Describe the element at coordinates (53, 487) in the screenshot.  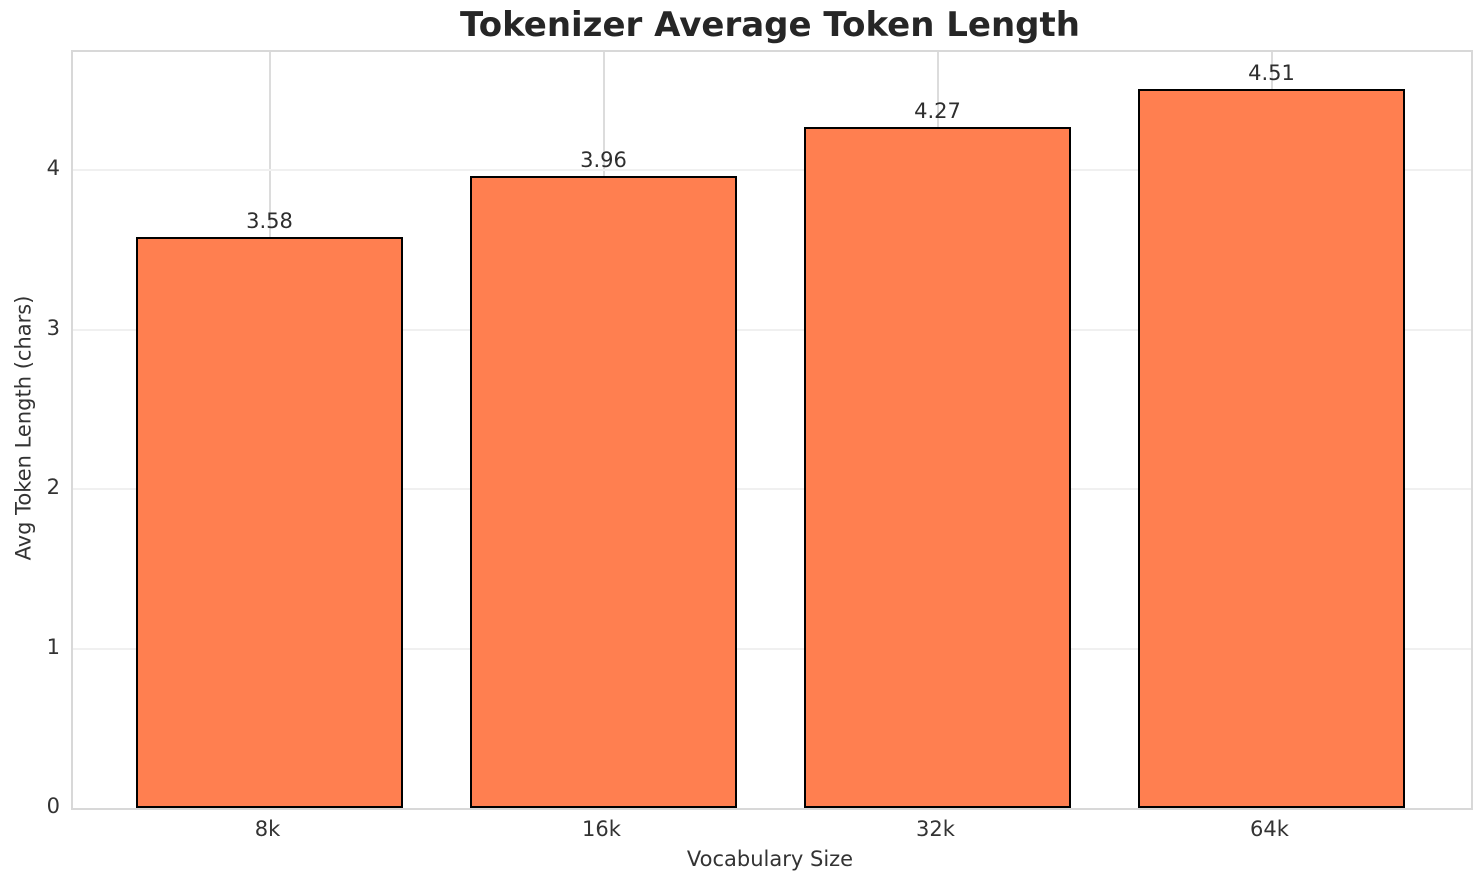
I see `y-tick-label: 2` at that location.